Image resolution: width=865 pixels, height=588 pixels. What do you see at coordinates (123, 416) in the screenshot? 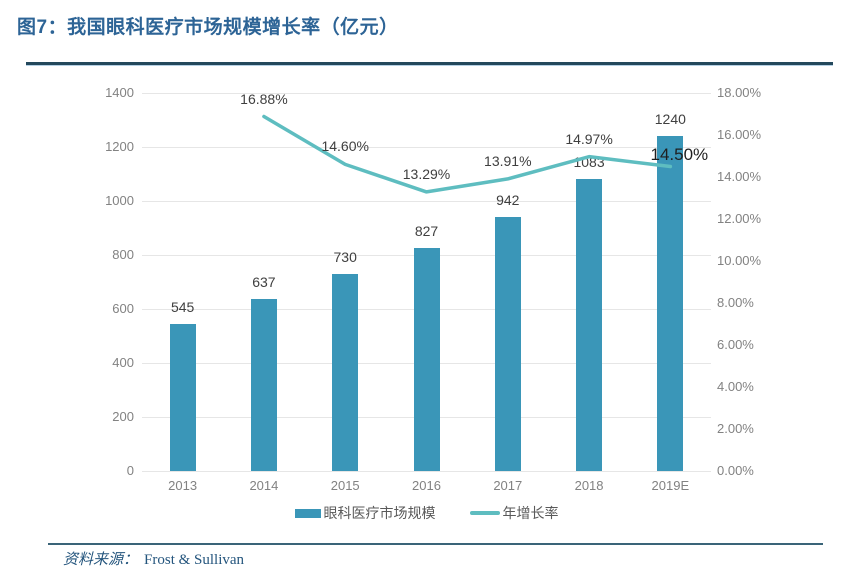
I see `left-axis-tick: 200` at bounding box center [123, 416].